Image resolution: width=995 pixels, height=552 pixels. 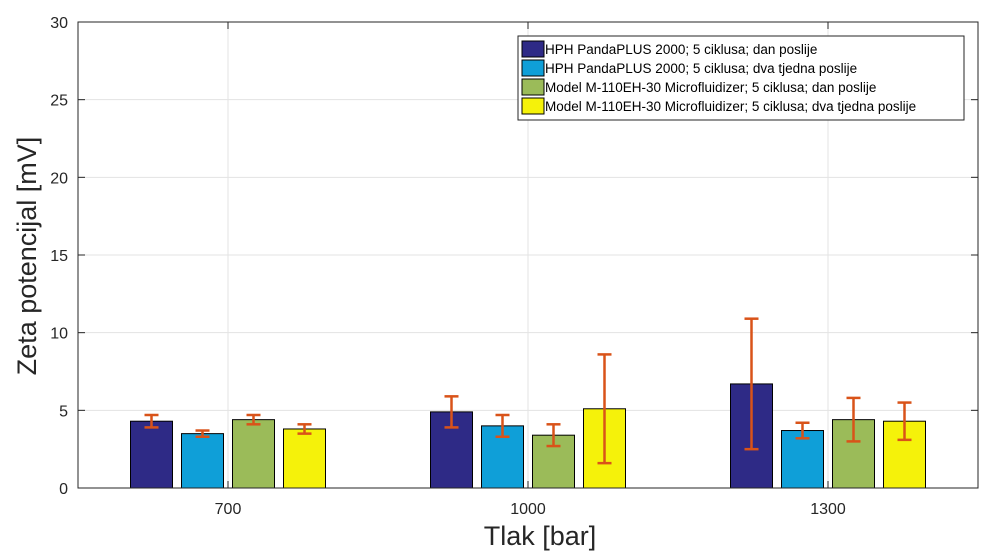 What do you see at coordinates (59, 101) in the screenshot?
I see `y-tick-label: 25` at bounding box center [59, 101].